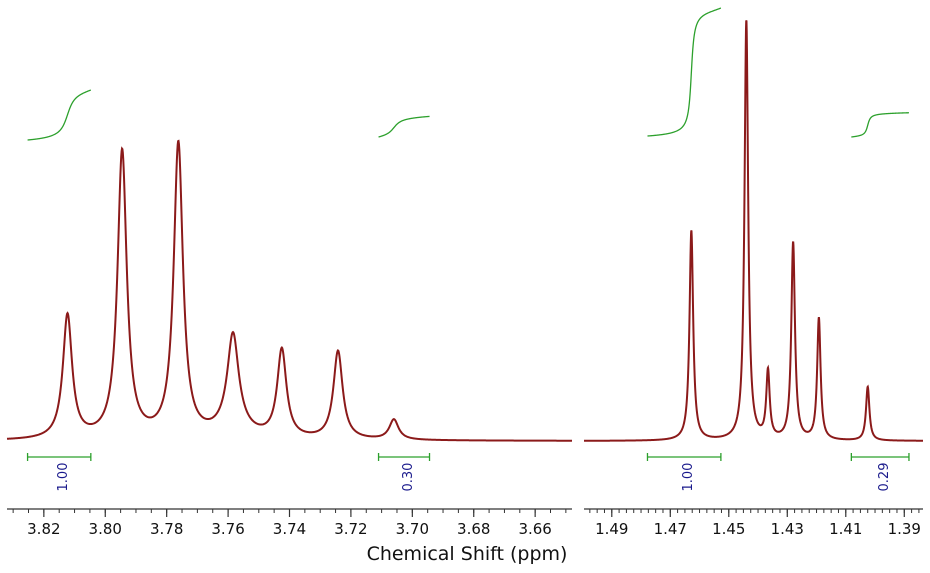  What do you see at coordinates (787, 529) in the screenshot?
I see `x-tick-label: 1.43` at bounding box center [787, 529].